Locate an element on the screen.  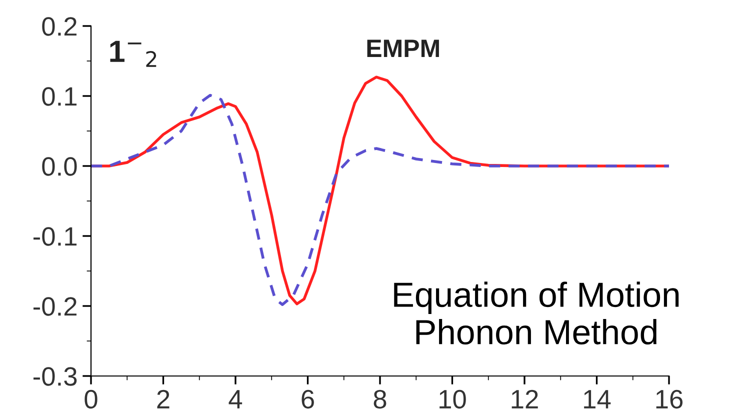
annotation: 1$^{−}$$_{2}$ is located at coordinates (133, 53).